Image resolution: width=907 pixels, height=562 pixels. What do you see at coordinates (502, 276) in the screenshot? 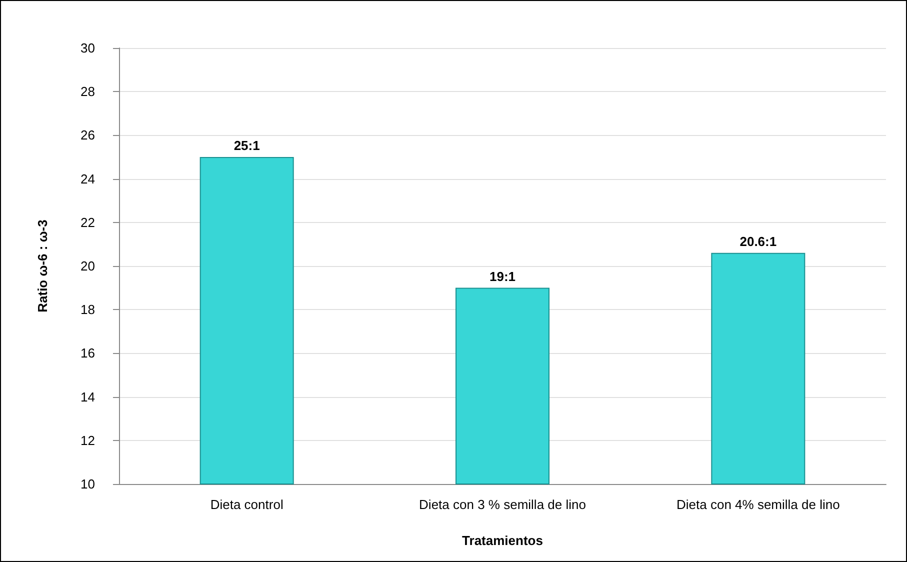
I see `data-label: 19:1` at bounding box center [502, 276].